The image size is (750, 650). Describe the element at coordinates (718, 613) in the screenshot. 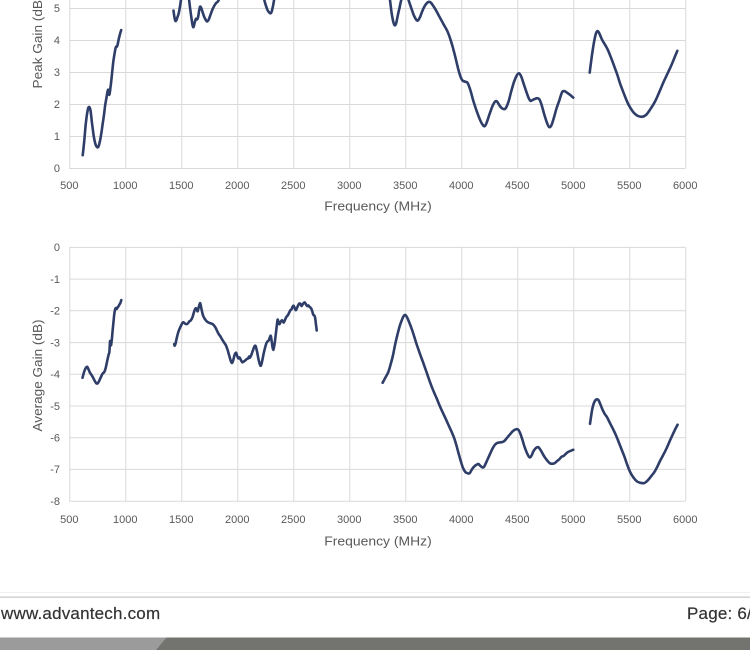

I see `svg-text: Page: 6/8` at that location.